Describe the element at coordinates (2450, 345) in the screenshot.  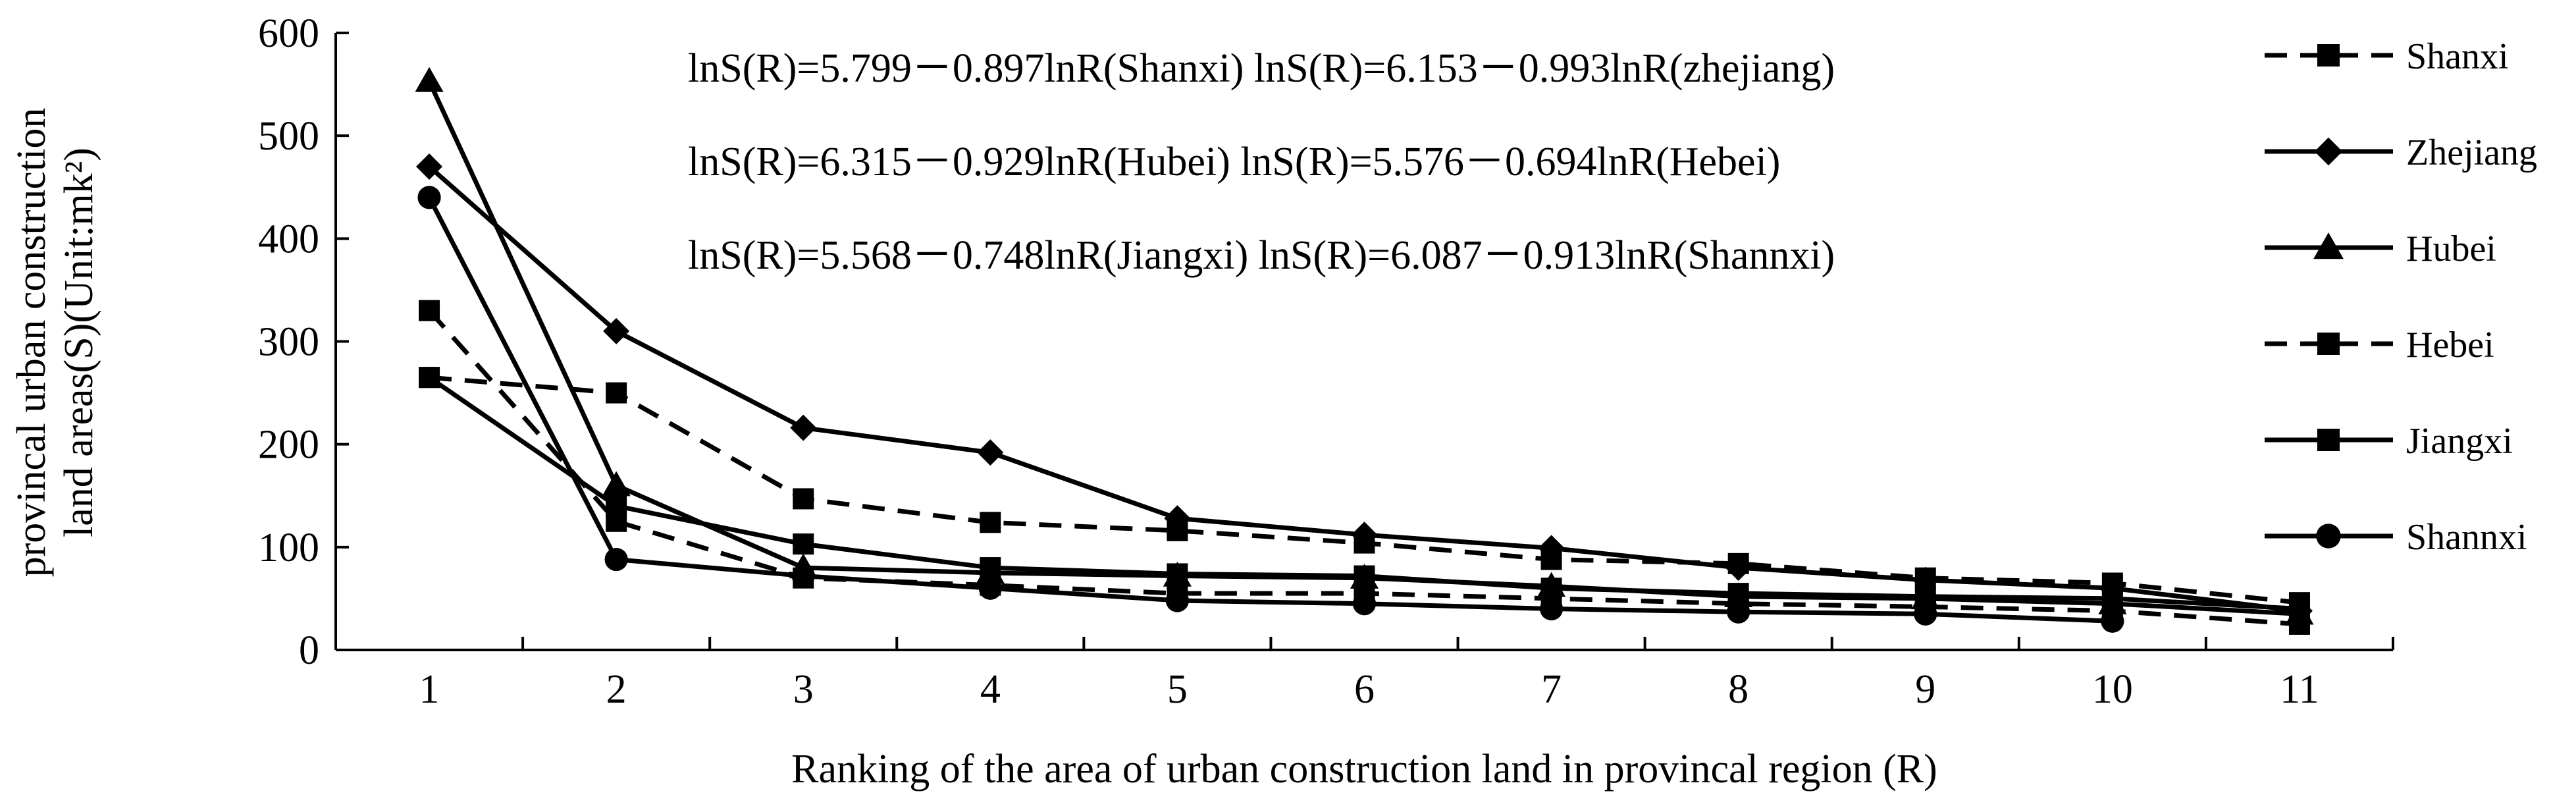
I see `legend-label-hebei: Hebei` at that location.